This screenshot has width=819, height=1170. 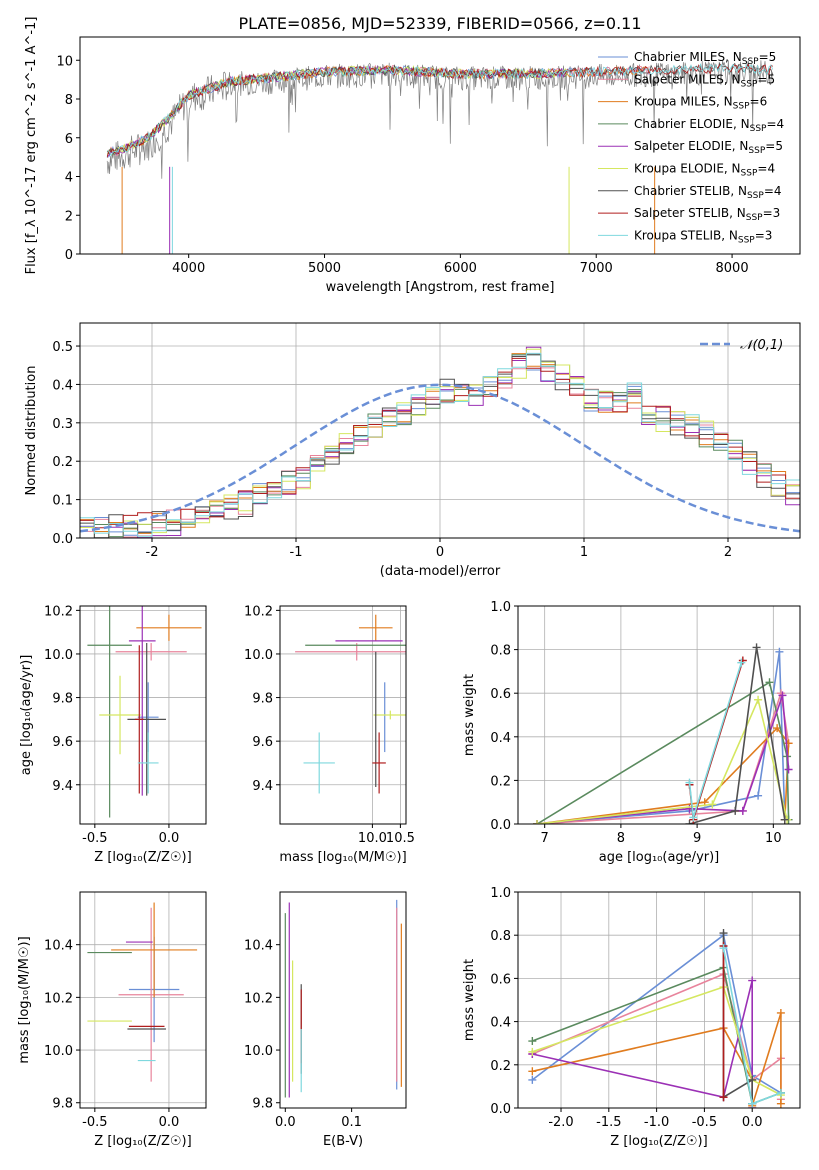 What do you see at coordinates (62, 347) in the screenshot?
I see `y-tick-label: 0.5` at bounding box center [62, 347].